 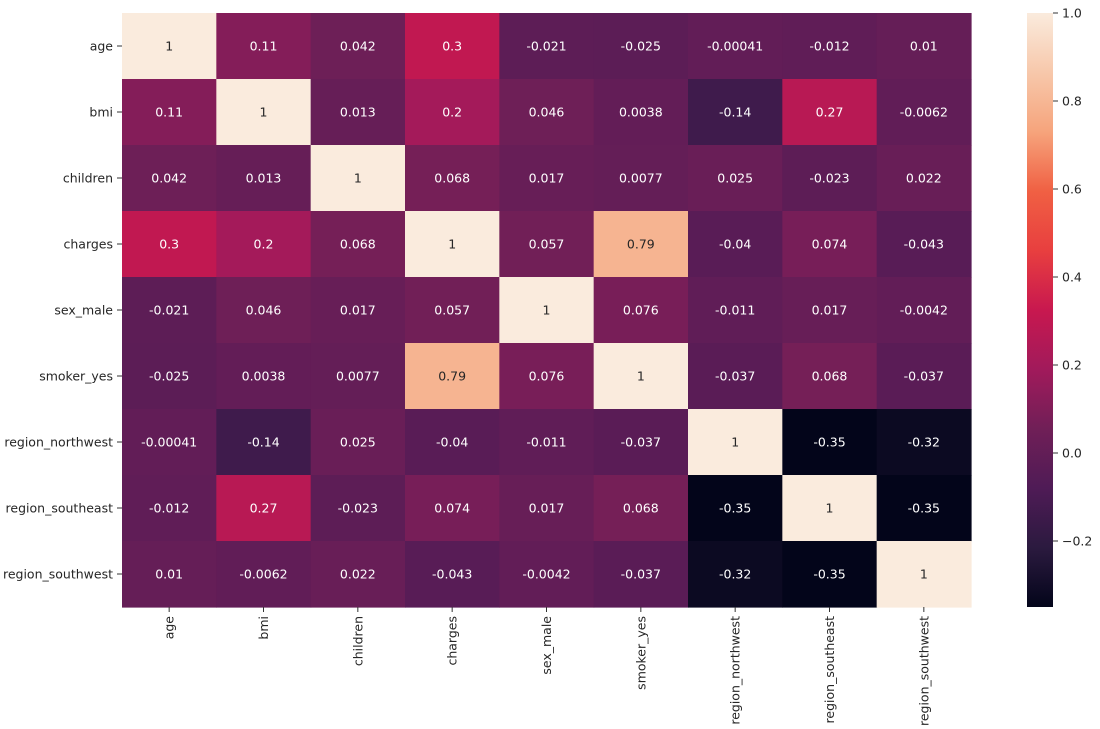 What do you see at coordinates (924, 46) in the screenshot?
I see `cell-annotation: 0.01` at bounding box center [924, 46].